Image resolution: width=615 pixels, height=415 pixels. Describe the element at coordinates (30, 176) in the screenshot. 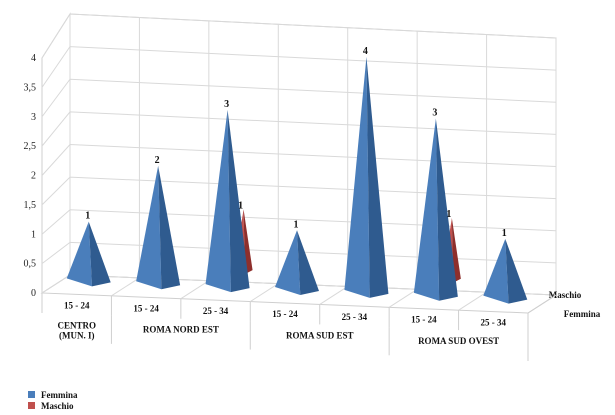

I see `y-axis-ticks: 0 0,5 1 1,5 2 2,5 3 3,5 4` at that location.